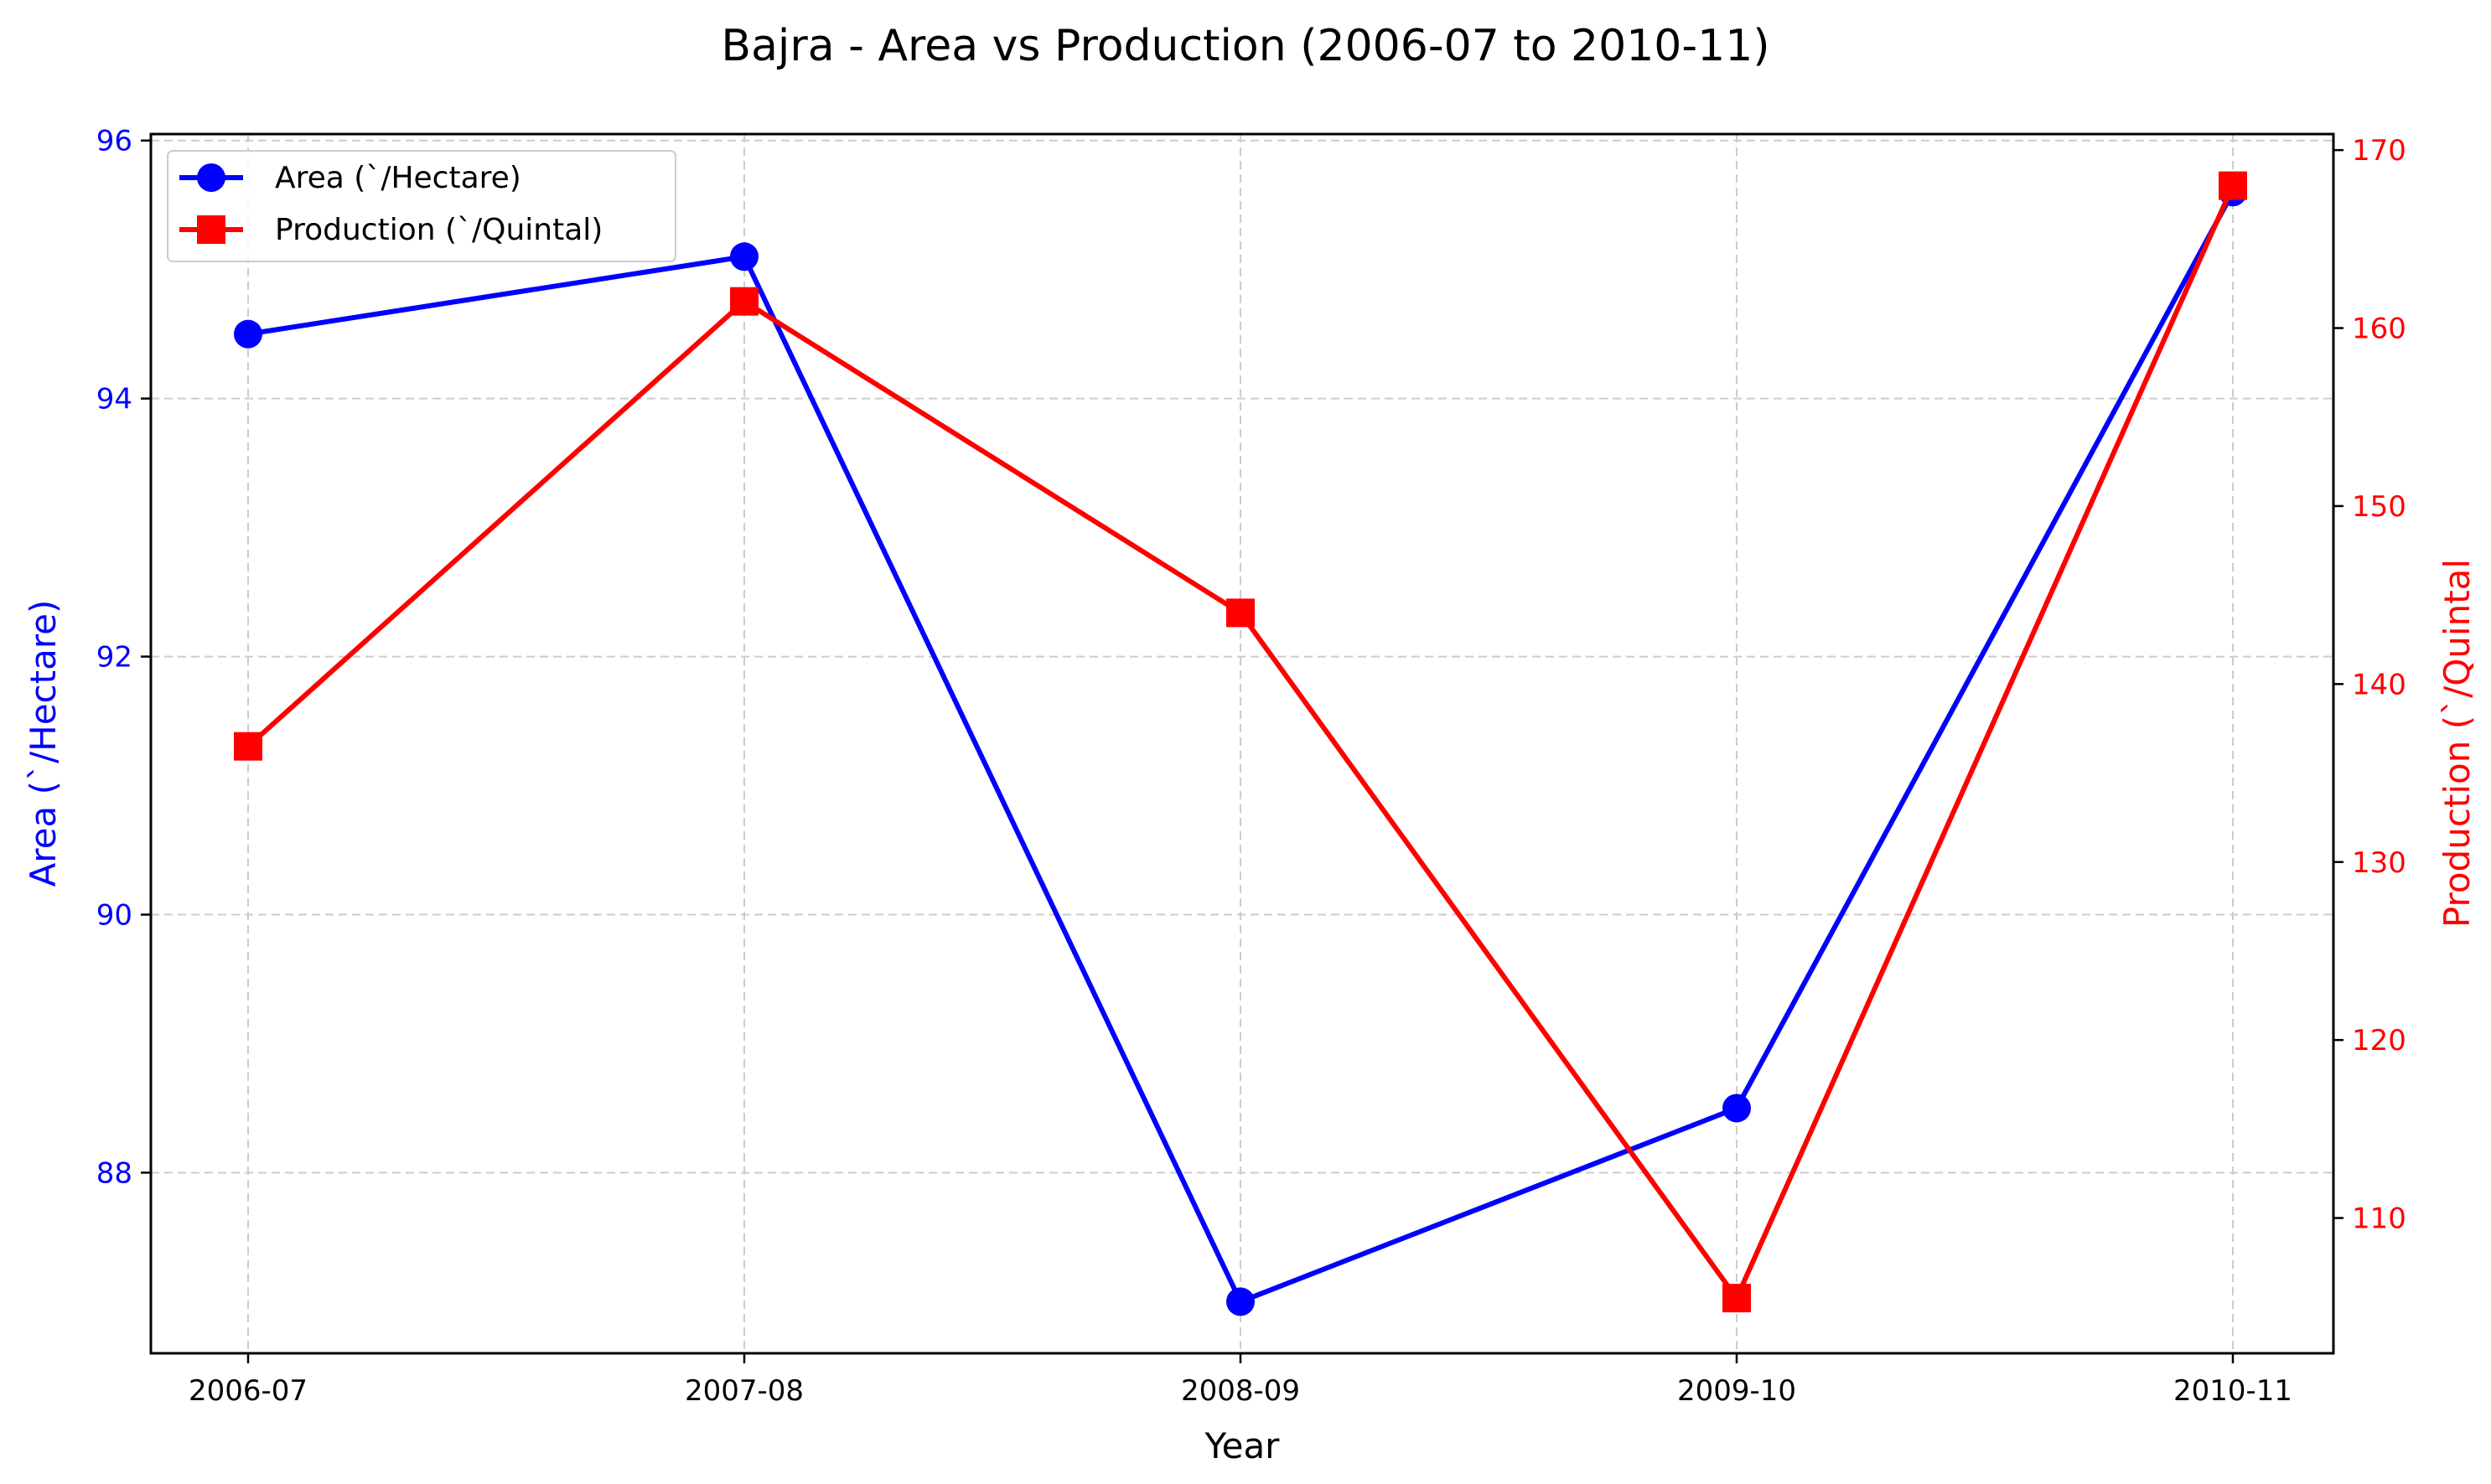  I want to click on x-tick-label: 2006-07, so click(248, 1391).